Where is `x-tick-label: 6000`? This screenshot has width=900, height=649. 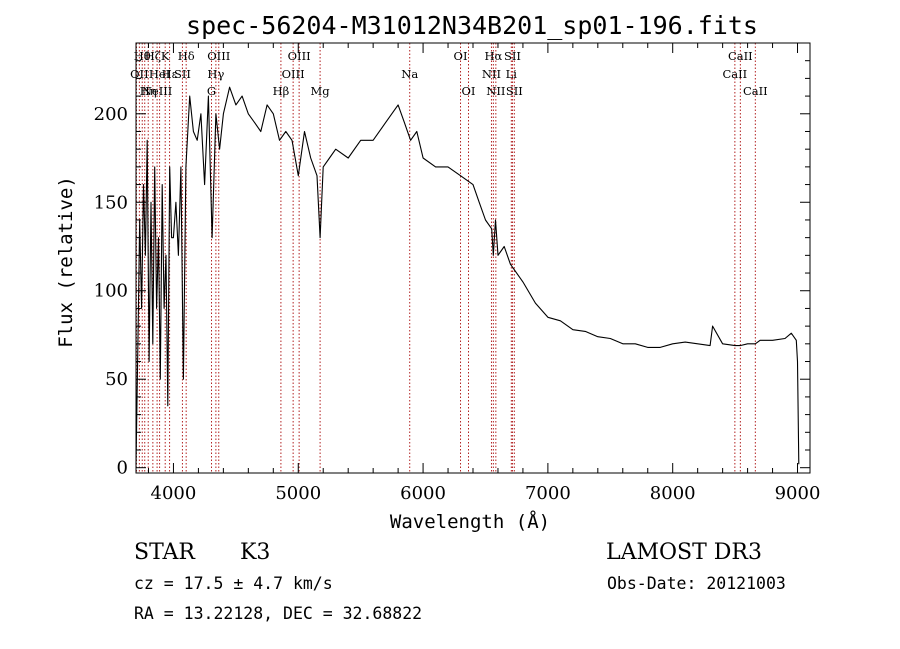 x-tick-label: 6000 is located at coordinates (423, 493).